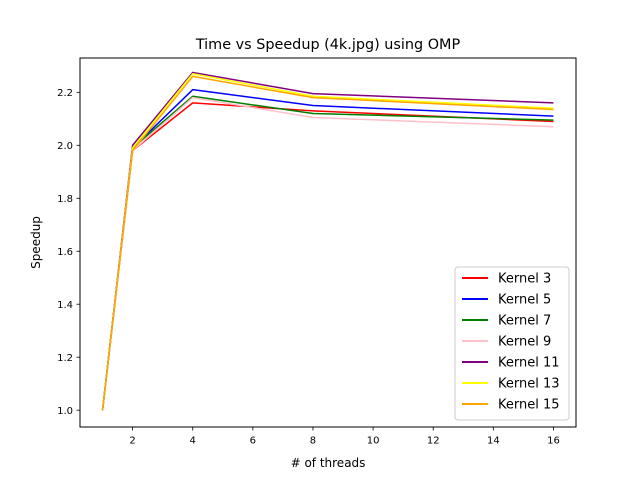 This screenshot has width=640, height=480. Describe the element at coordinates (36, 242) in the screenshot. I see `y-axis-label: Speedup` at that location.